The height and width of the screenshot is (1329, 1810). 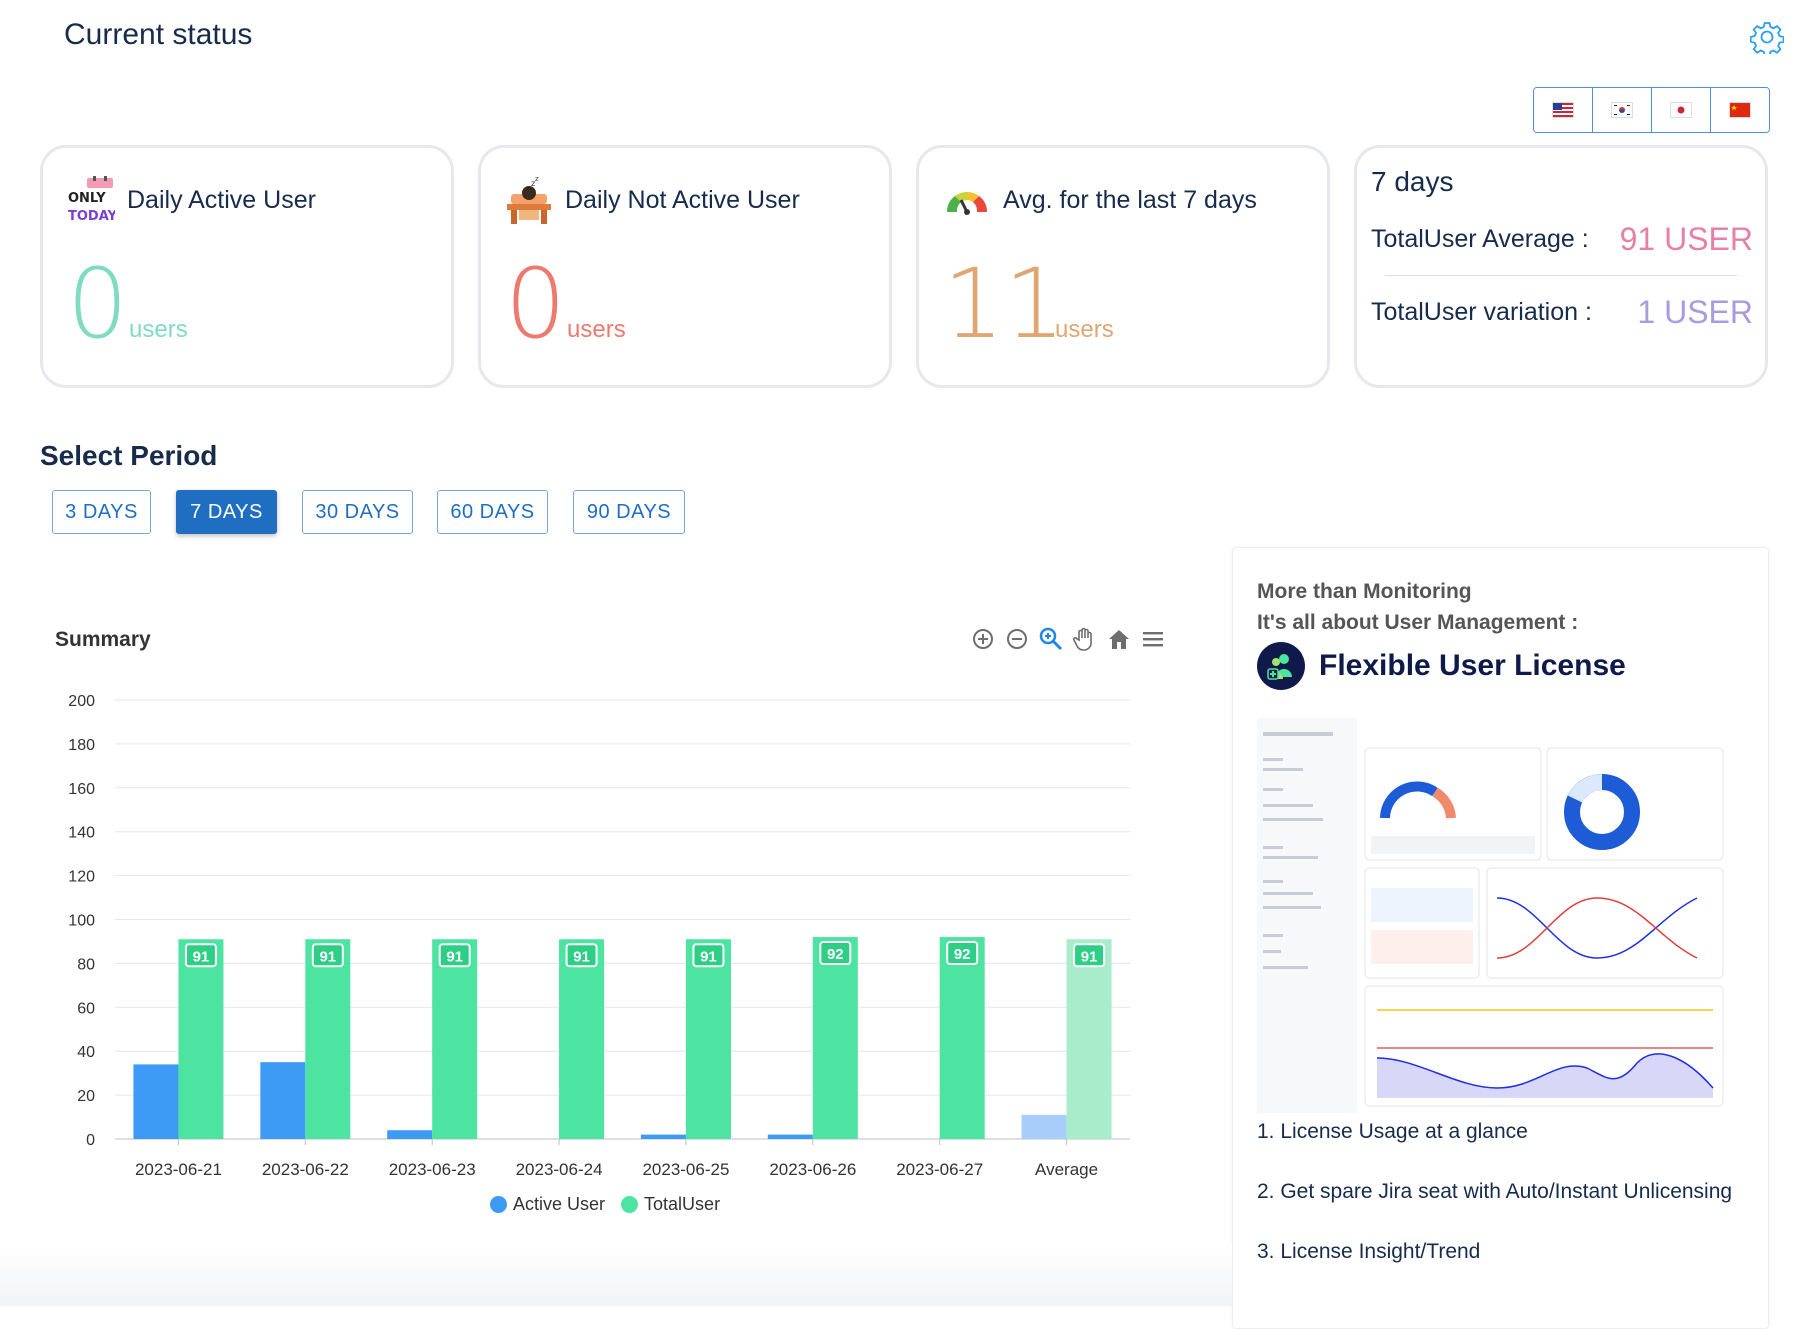 What do you see at coordinates (547, 1204) in the screenshot?
I see `legend-item-active-user: Active User` at bounding box center [547, 1204].